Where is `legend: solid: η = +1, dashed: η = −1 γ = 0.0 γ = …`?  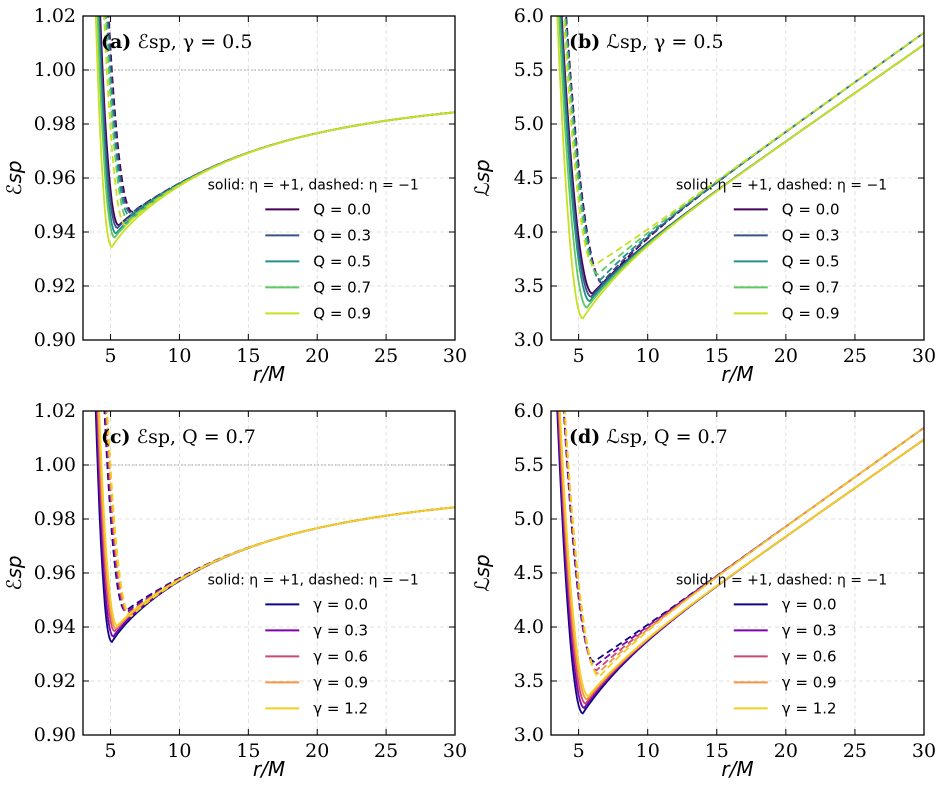
legend: solid: η = +1, dashed: η = −1 γ = 0.0 γ = … is located at coordinates (781, 644).